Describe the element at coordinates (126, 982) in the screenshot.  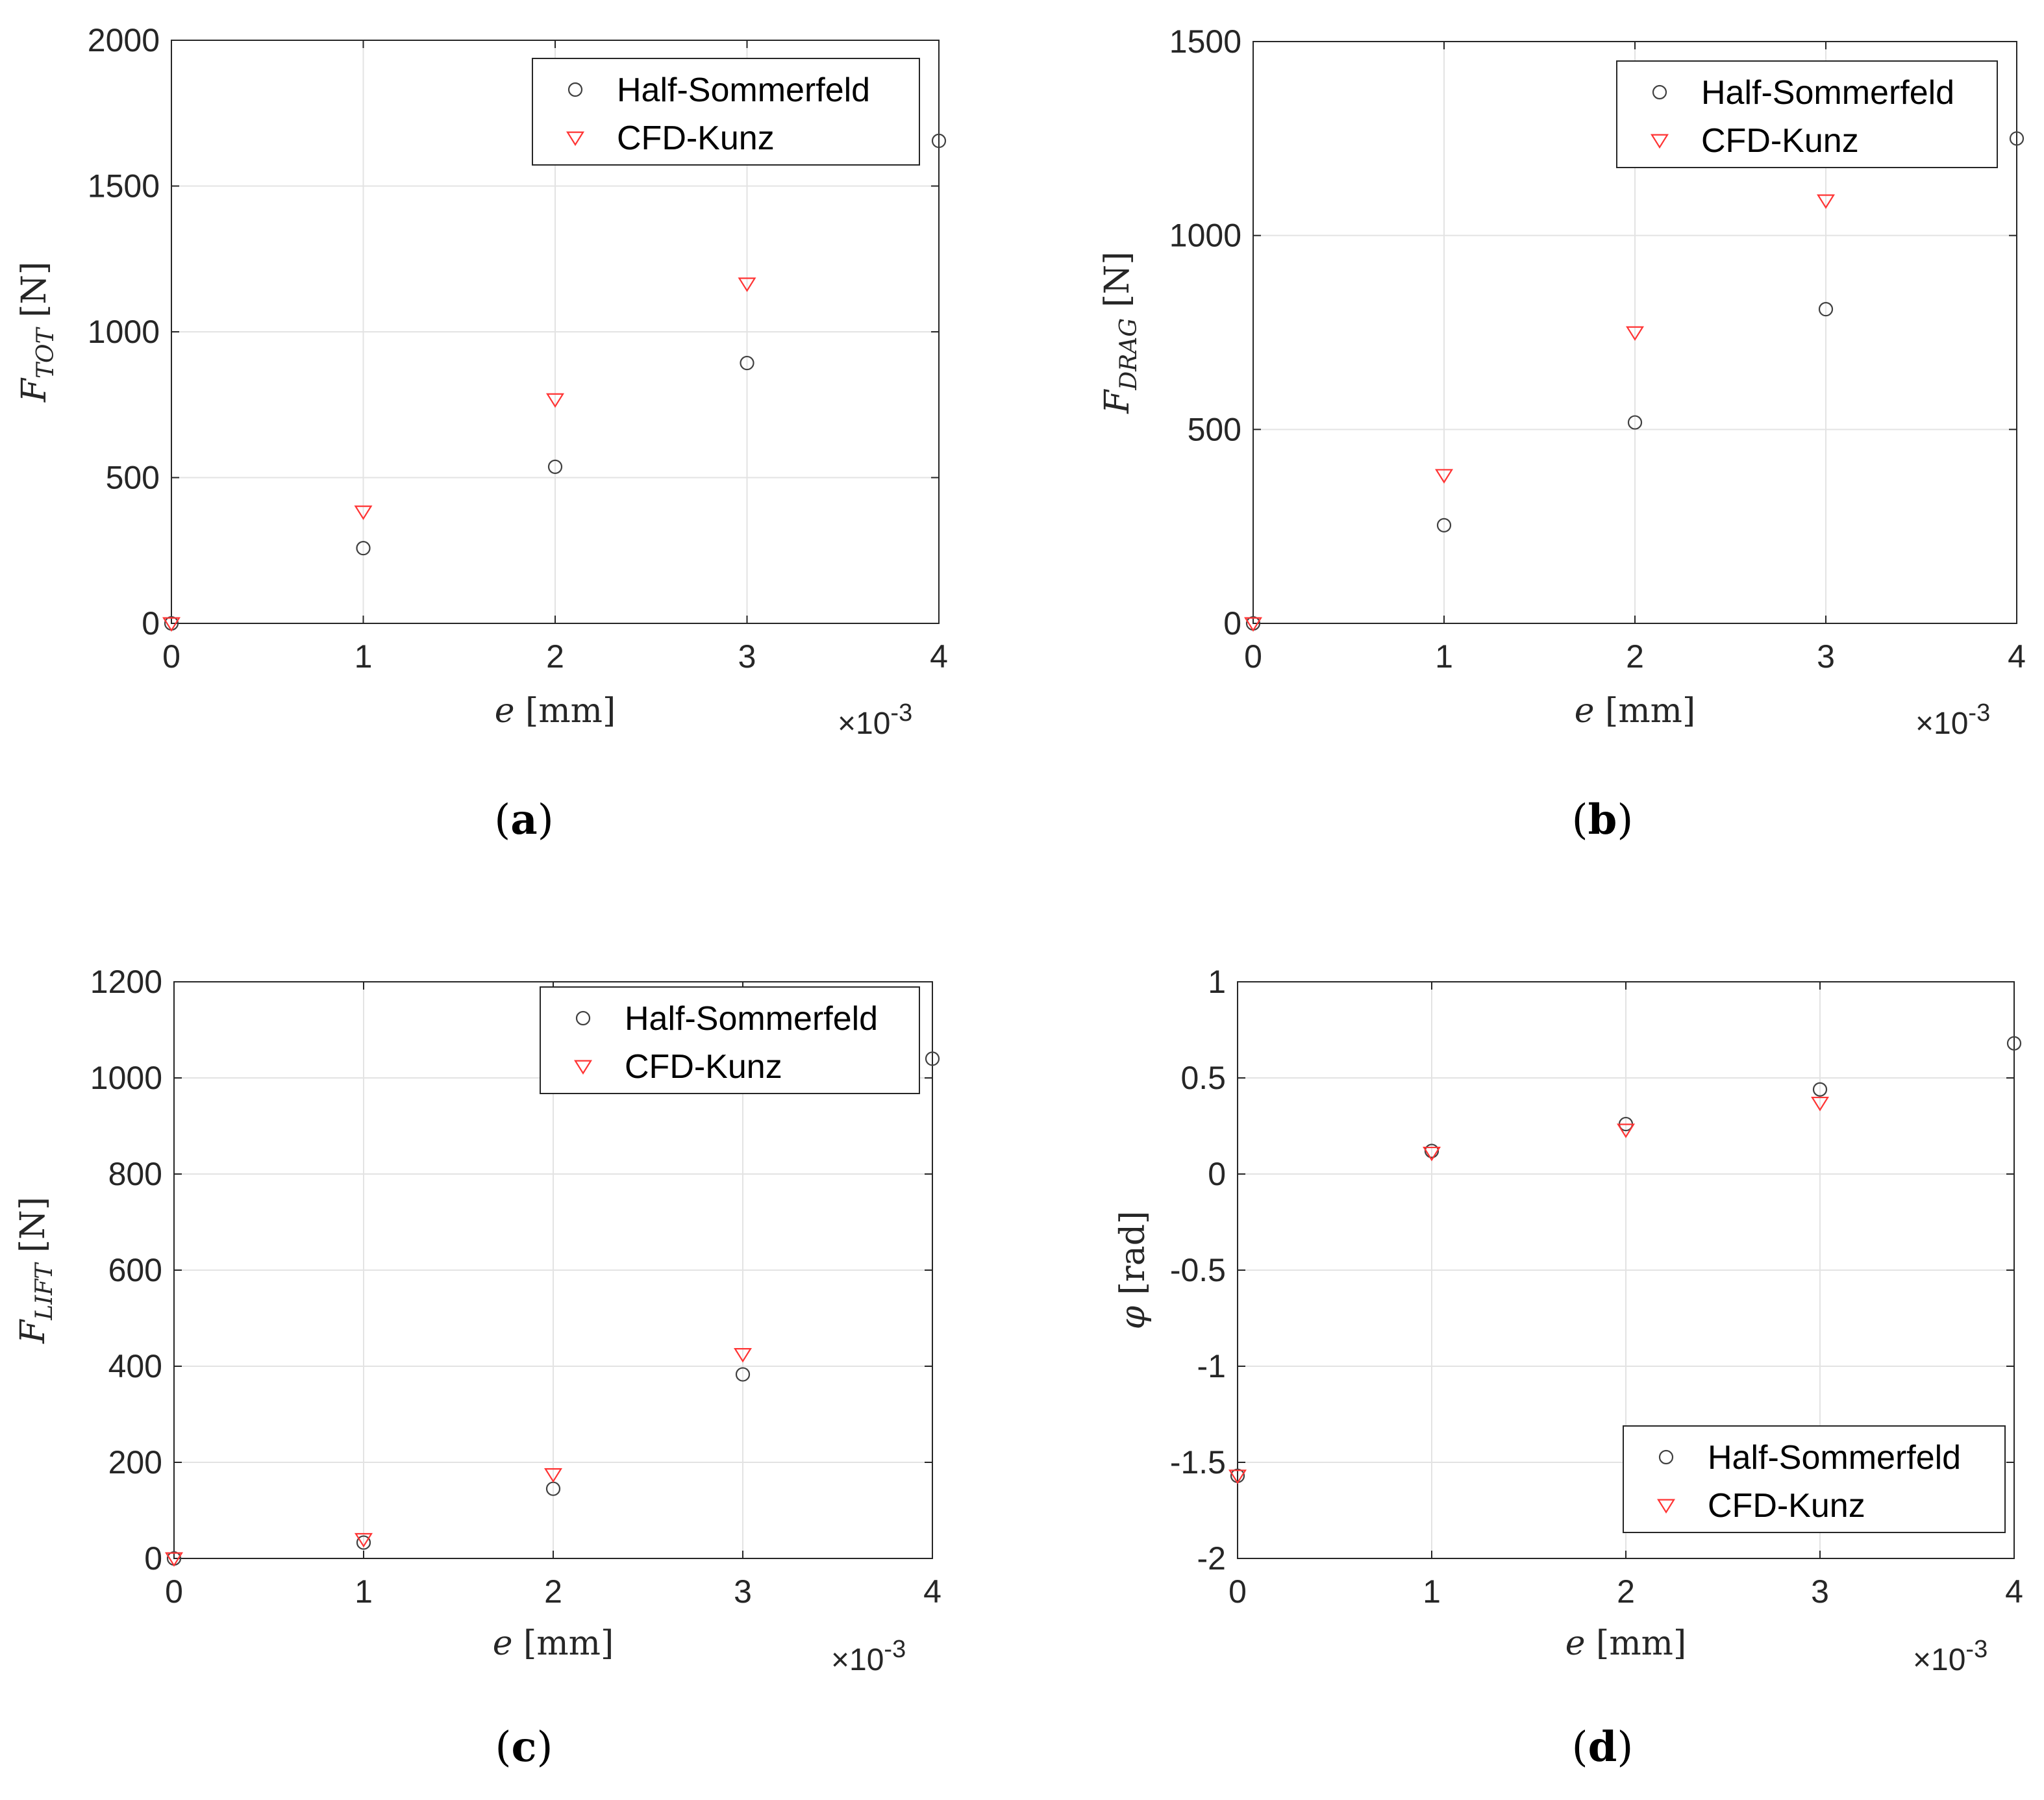
I see `y-tick-label: 1200` at that location.